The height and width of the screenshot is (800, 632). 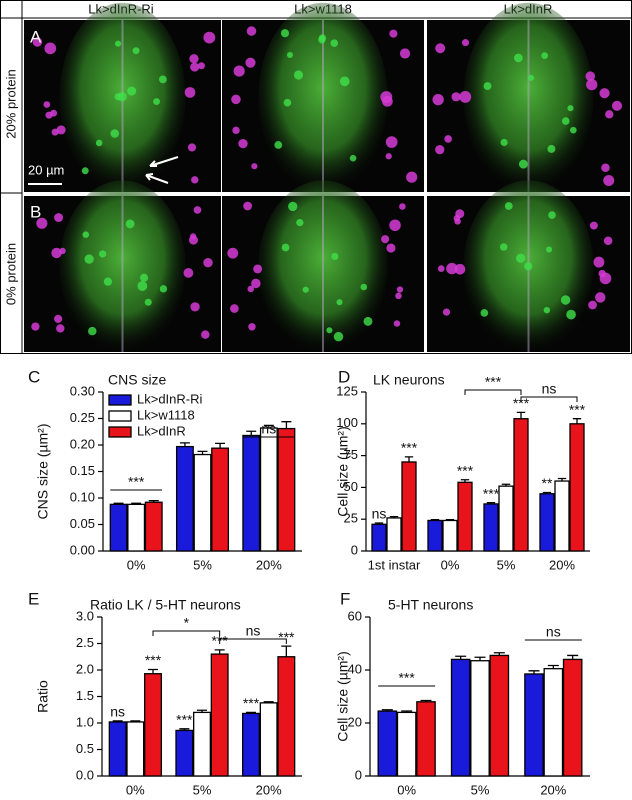 I want to click on y-tick-label: 0, so click(x=358, y=774).